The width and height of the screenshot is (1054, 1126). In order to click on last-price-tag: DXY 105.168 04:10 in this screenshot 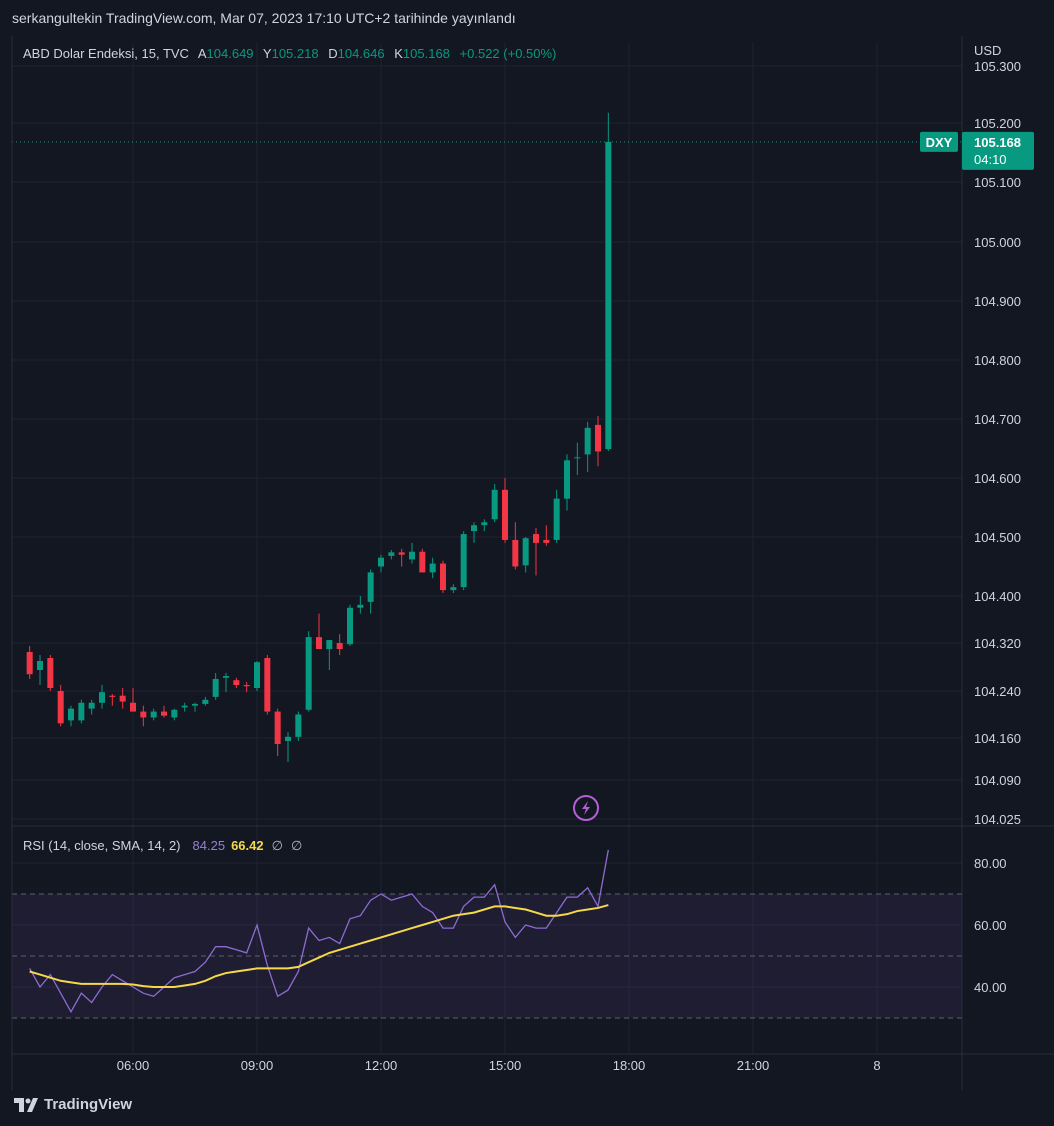, I will do `click(977, 150)`.